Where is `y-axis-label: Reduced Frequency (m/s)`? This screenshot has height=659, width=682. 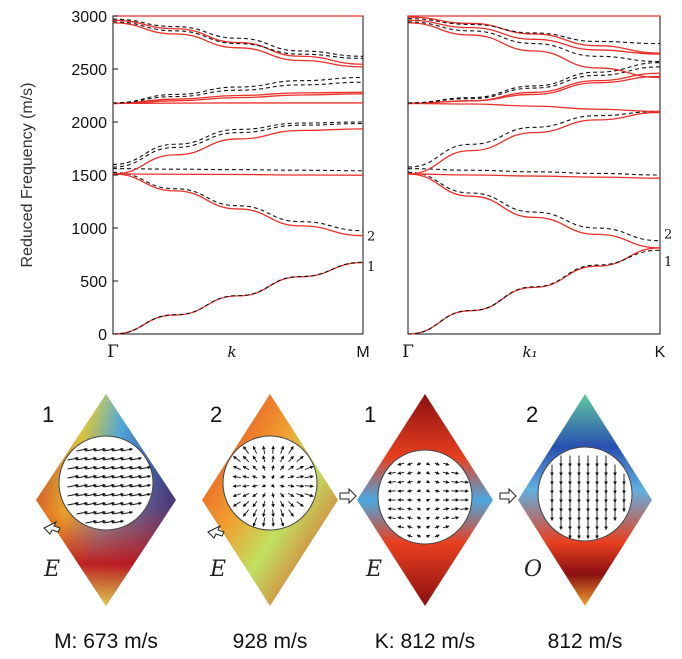 y-axis-label: Reduced Frequency (m/s) is located at coordinates (27, 175).